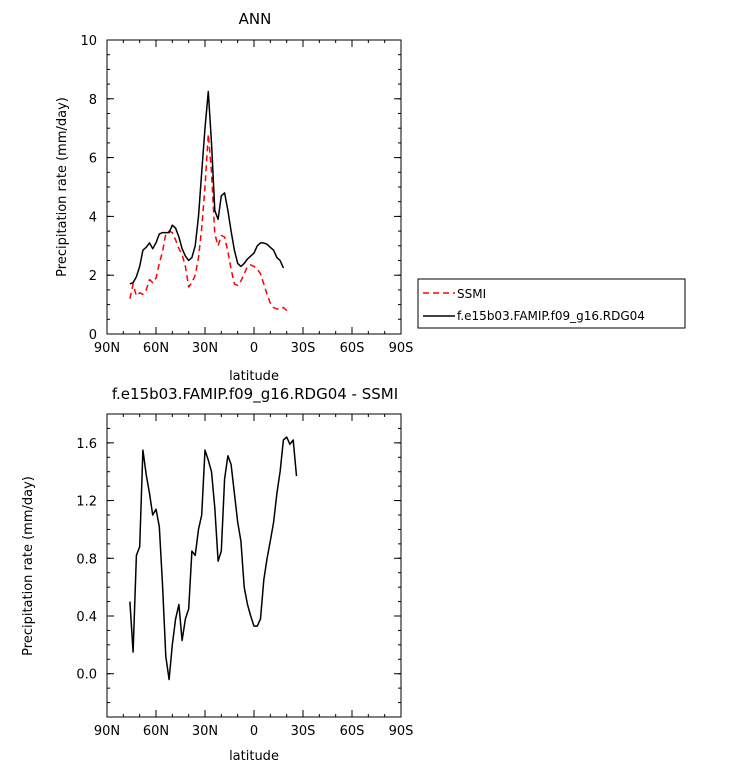 The image size is (733, 771). I want to click on top-x-tick-label: 90N, so click(107, 348).